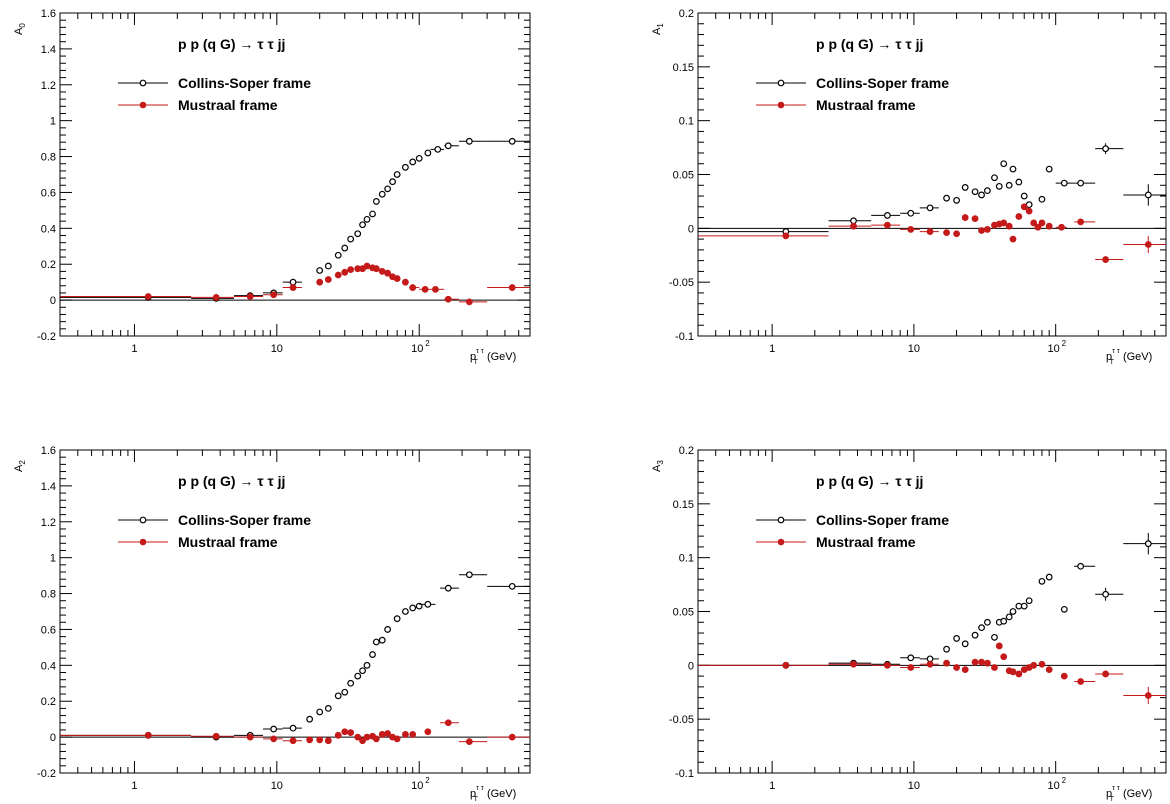 The width and height of the screenshot is (1170, 804). What do you see at coordinates (46, 337) in the screenshot?
I see `y-tick-label: -0.2` at bounding box center [46, 337].